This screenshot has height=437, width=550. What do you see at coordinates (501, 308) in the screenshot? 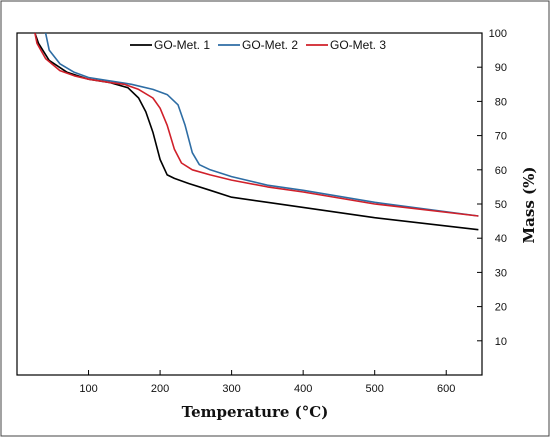
I see `y-tick-label: 20` at bounding box center [501, 308].